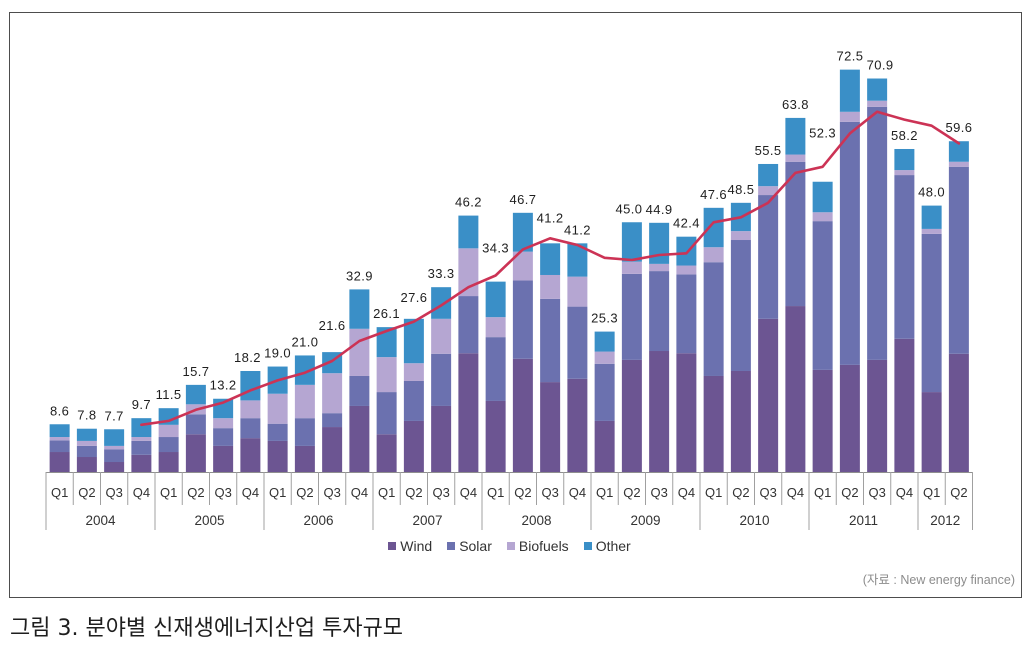 This screenshot has width=1034, height=648. What do you see at coordinates (931, 492) in the screenshot?
I see `quarter-label-2012-q1: Q1` at bounding box center [931, 492].